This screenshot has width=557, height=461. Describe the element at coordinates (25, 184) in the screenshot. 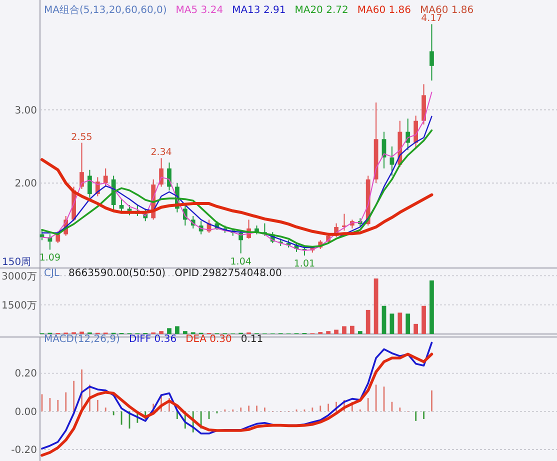

I see `y-tick-label: 2.00` at that location.